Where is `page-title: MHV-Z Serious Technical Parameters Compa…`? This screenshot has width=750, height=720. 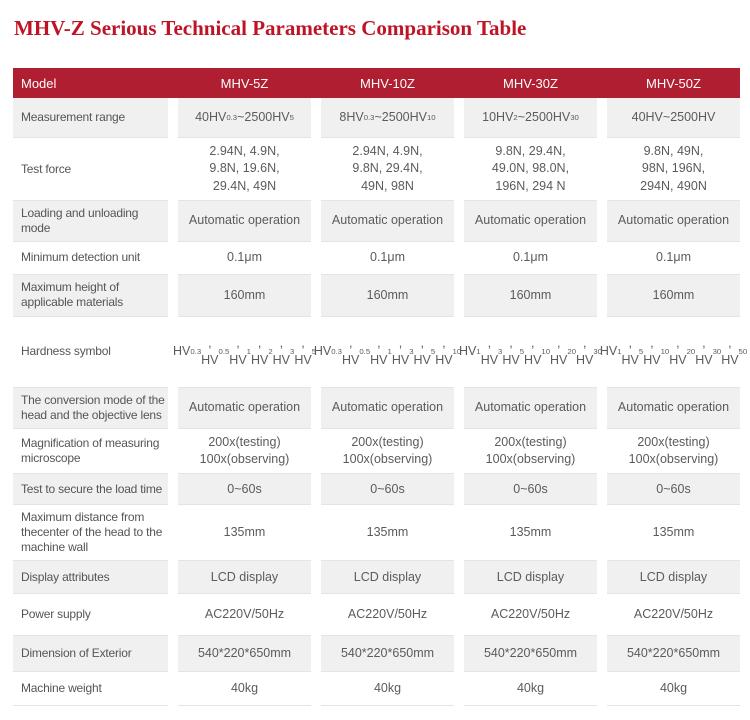 page-title: MHV-Z Serious Technical Parameters Compa… is located at coordinates (270, 28).